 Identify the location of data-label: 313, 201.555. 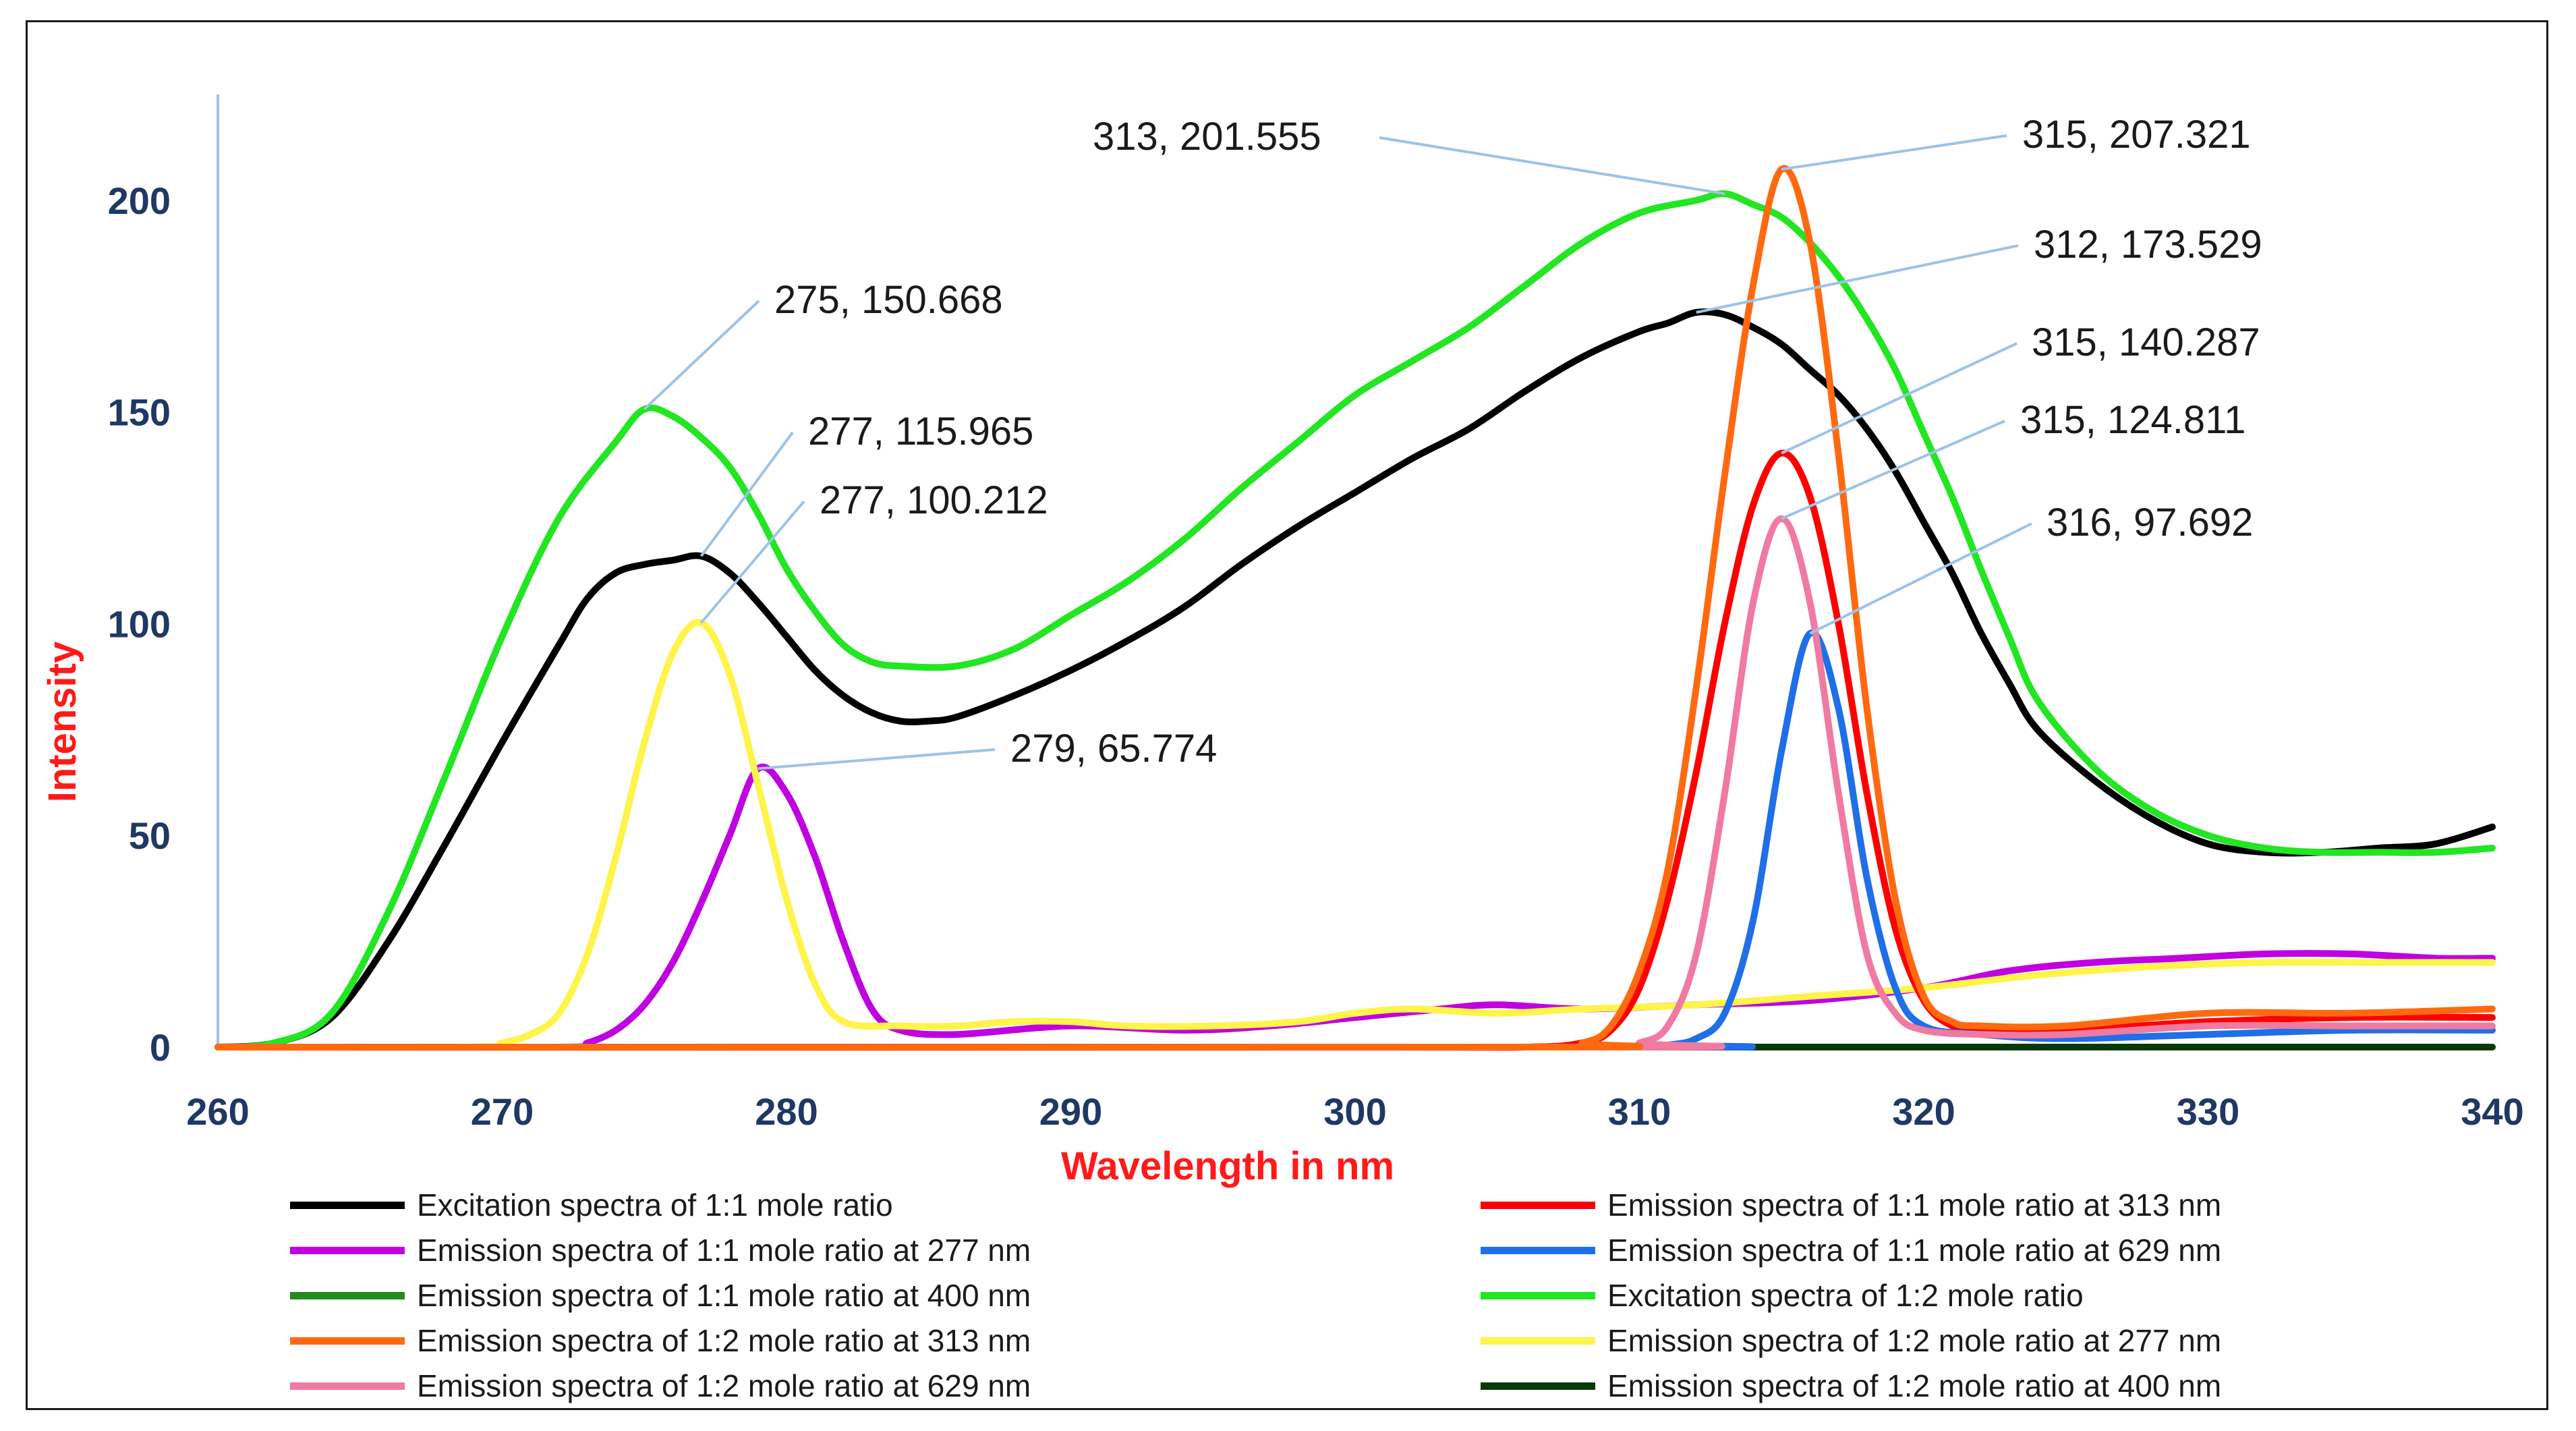
(1207, 137).